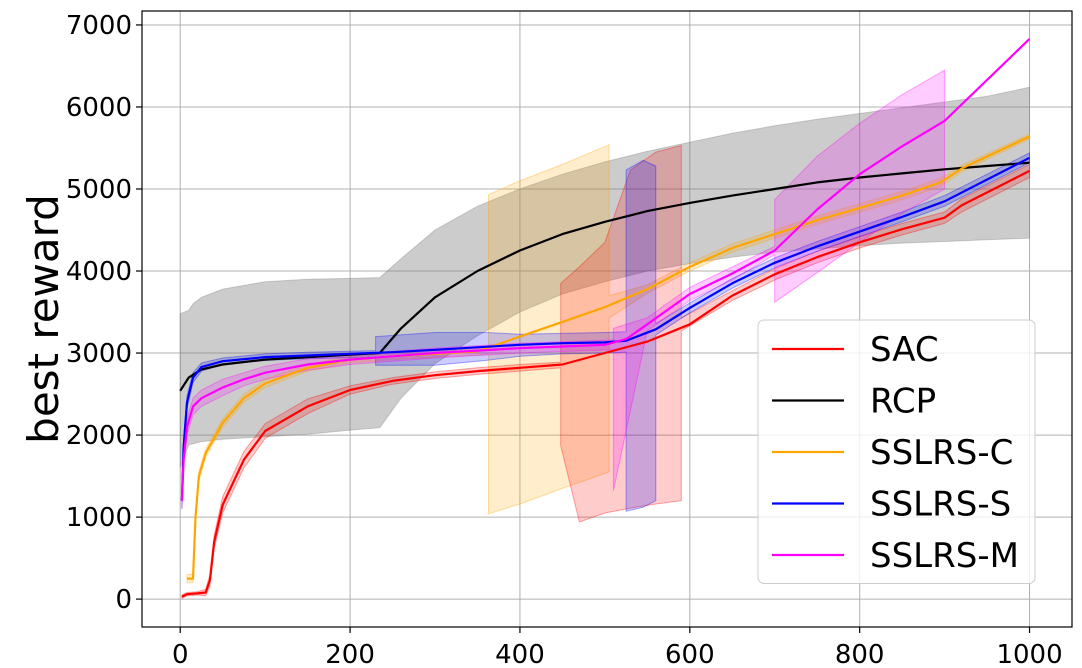 The width and height of the screenshot is (1082, 668). What do you see at coordinates (944, 556) in the screenshot?
I see `legend-label-sslrs-m: SSLRS-M` at bounding box center [944, 556].